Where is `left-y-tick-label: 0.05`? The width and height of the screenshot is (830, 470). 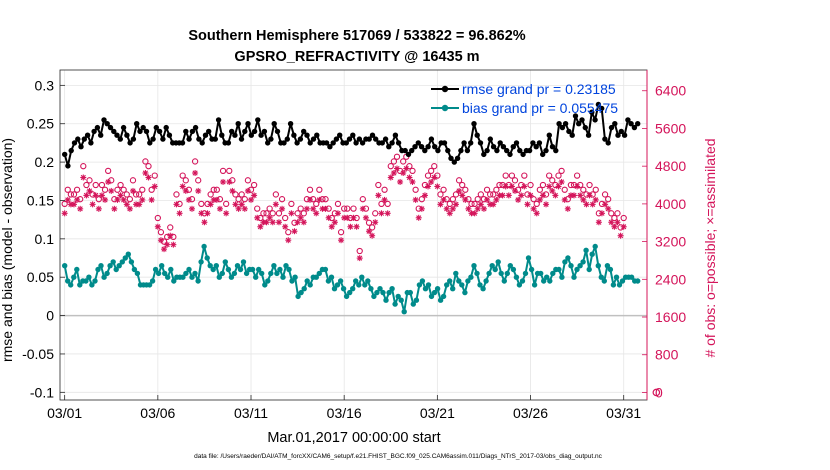
left-y-tick-label: 0.05 is located at coordinates (40, 277).